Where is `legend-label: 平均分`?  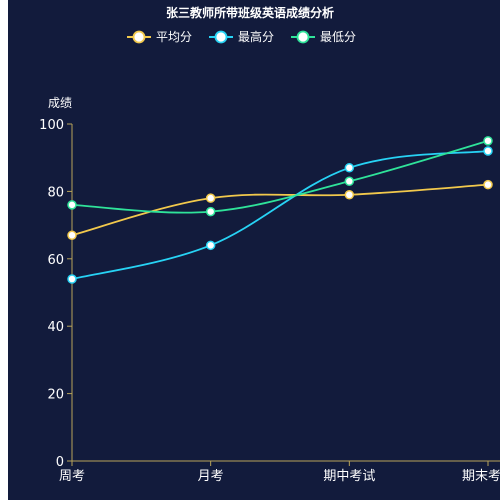
legend-label: 平均分 is located at coordinates (174, 37).